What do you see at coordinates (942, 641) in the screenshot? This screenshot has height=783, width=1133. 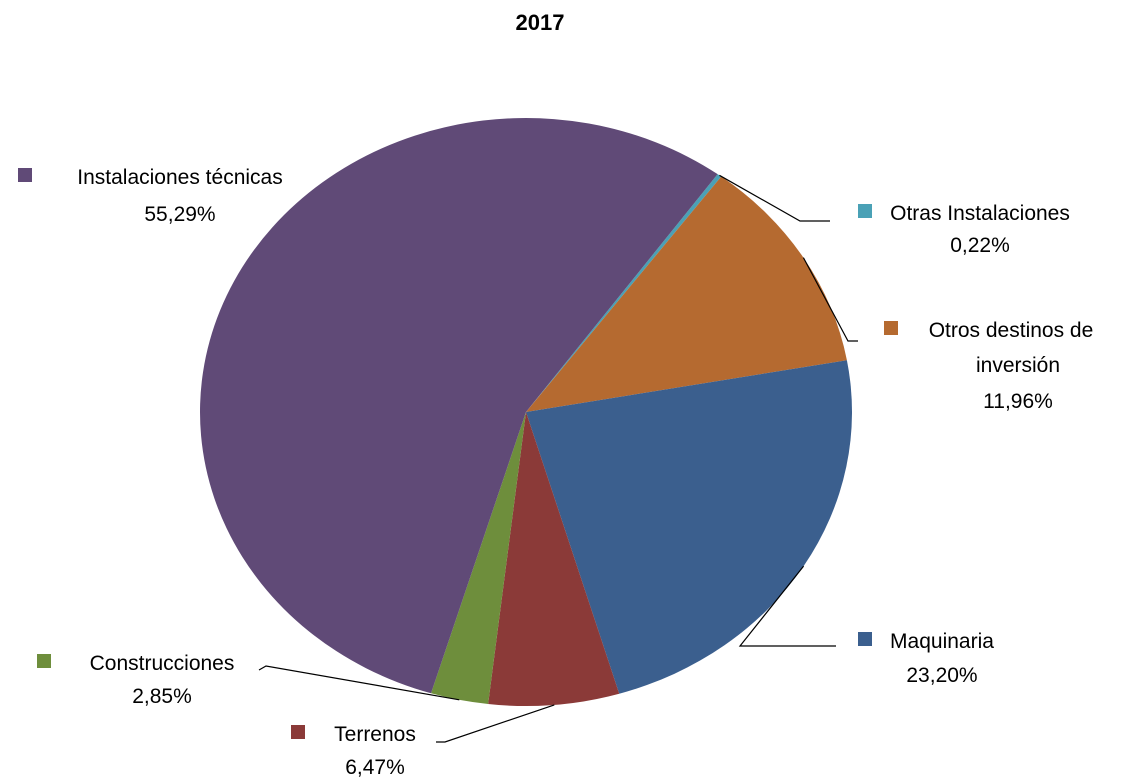 I see `slice-label-maquinaria: Maquinaria` at bounding box center [942, 641].